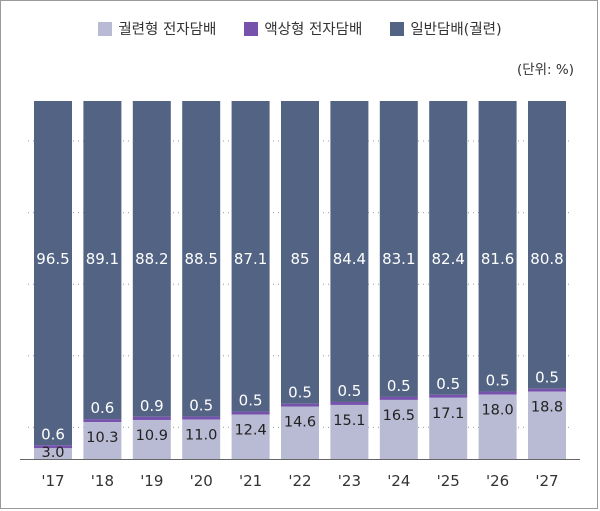  Describe the element at coordinates (251, 401) in the screenshot. I see `label-liquid-ecig-4: 0.5` at that location.